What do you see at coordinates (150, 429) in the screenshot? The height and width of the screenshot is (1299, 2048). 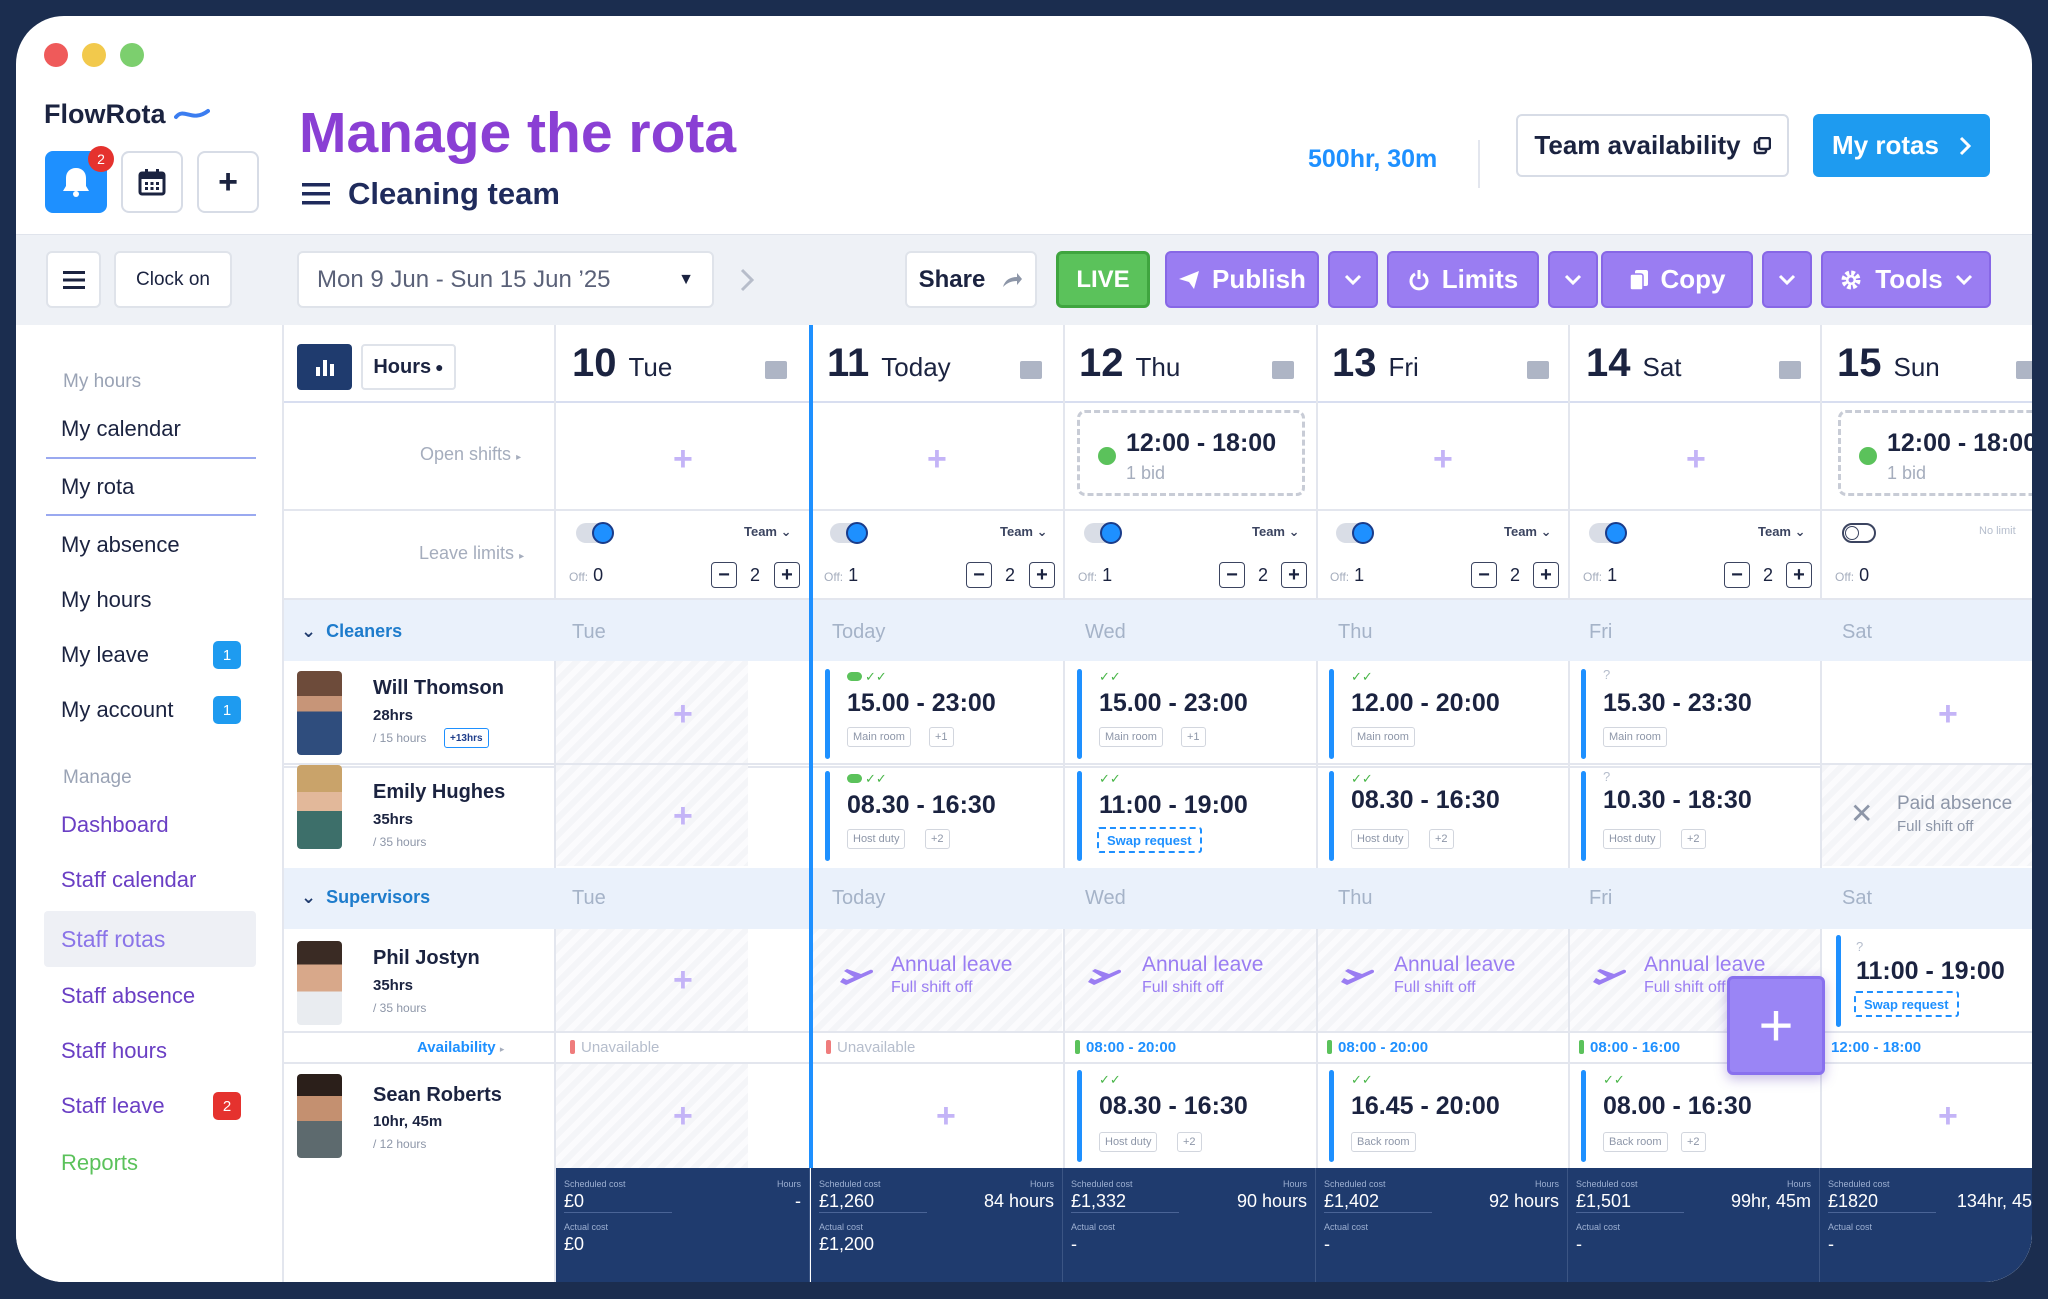 I see `sidebar-item-my-calendar: My calendar` at bounding box center [150, 429].